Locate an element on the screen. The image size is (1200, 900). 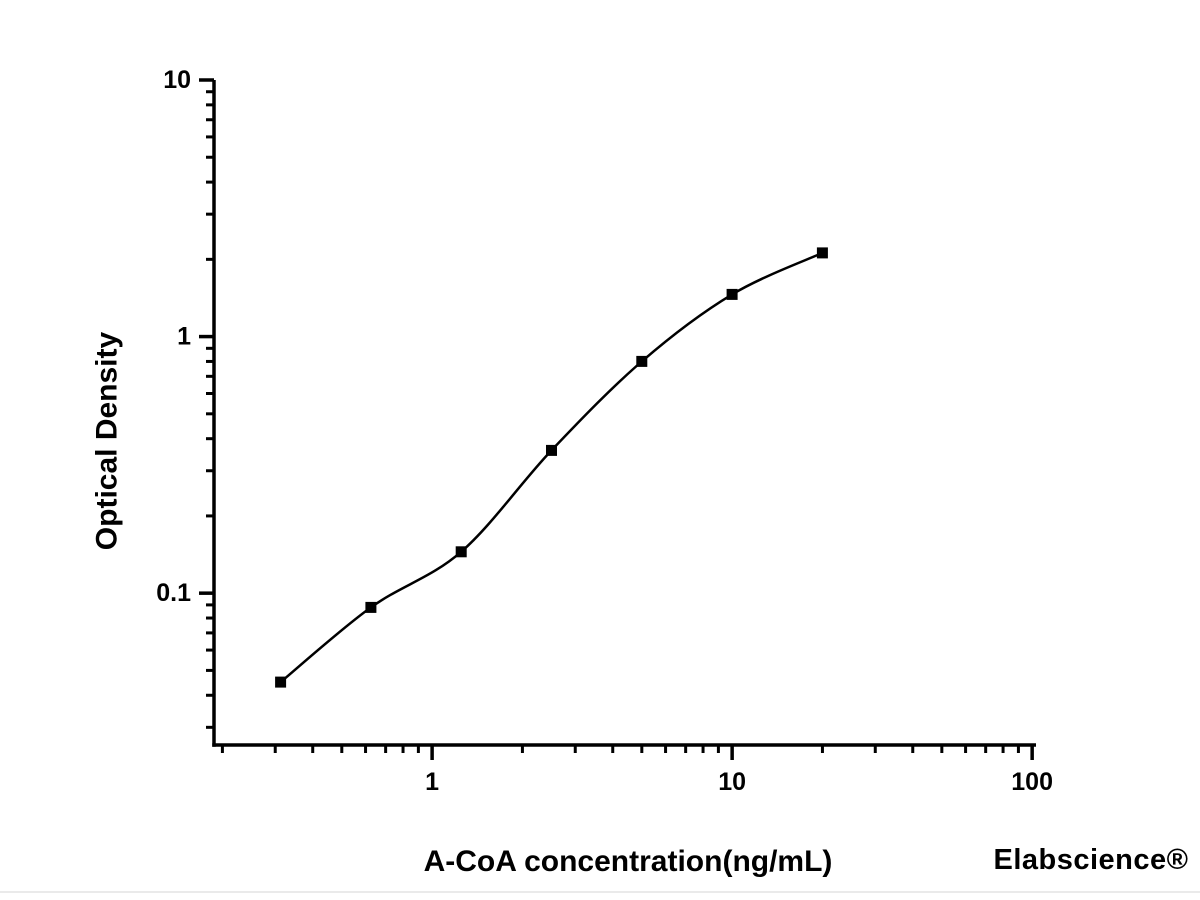
x-axis-title: A-CoA concentration(ng/mL) is located at coordinates (628, 861).